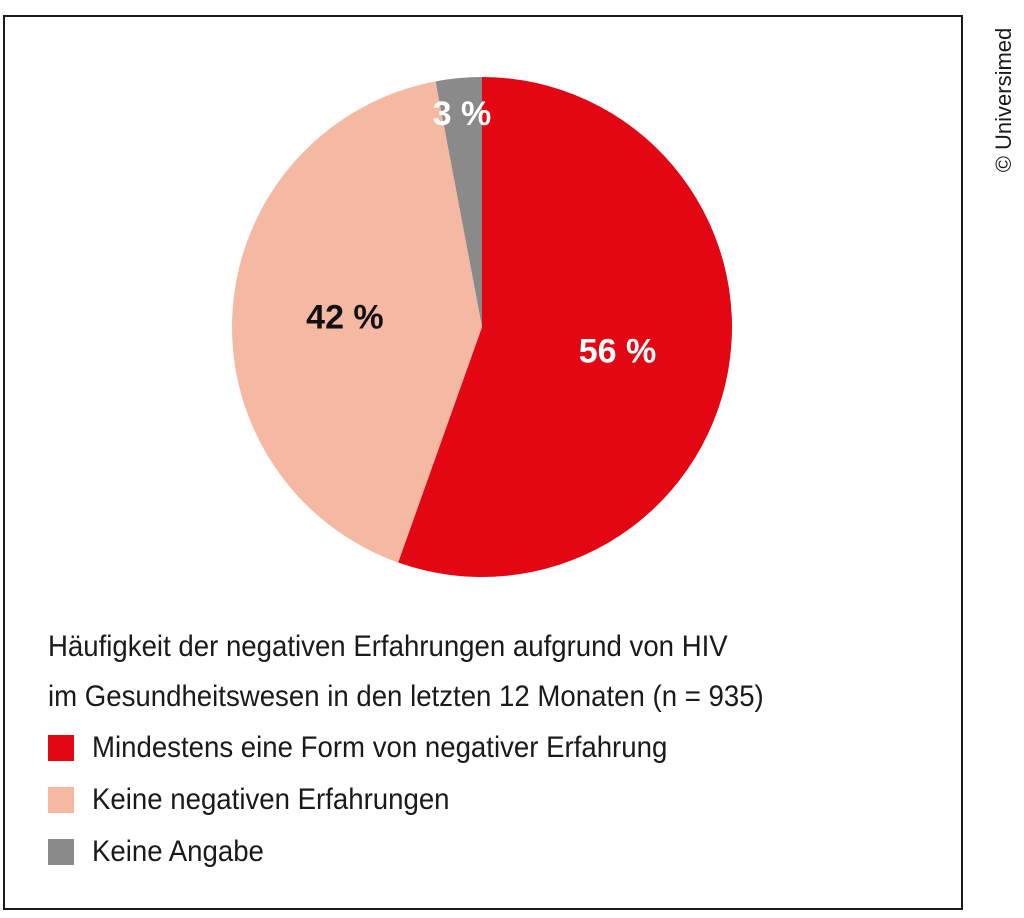 The image size is (1024, 918). I want to click on legend-item: Keine negativen Erfahrungen, so click(498, 800).